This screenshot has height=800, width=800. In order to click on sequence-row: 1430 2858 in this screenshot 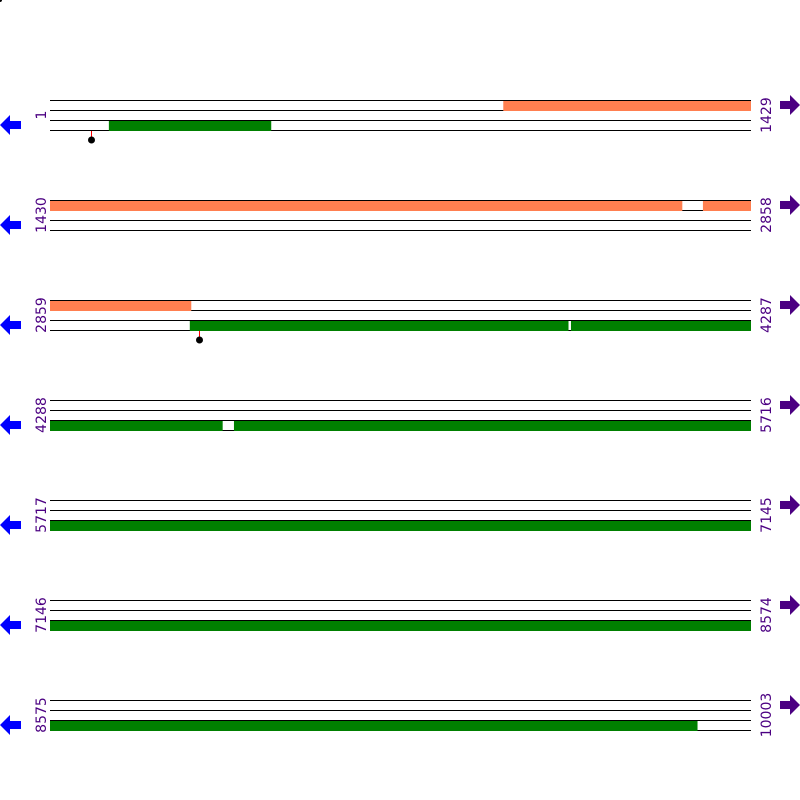, I will do `click(400, 215)`.